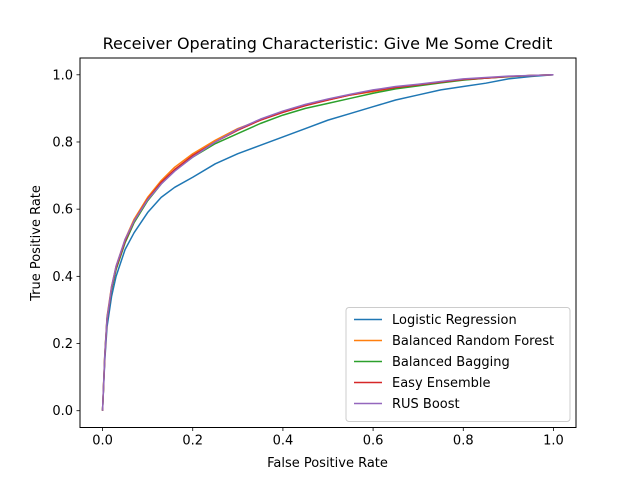 This screenshot has width=640, height=485. What do you see at coordinates (463, 441) in the screenshot?
I see `x-tick-label: 0.8` at bounding box center [463, 441].